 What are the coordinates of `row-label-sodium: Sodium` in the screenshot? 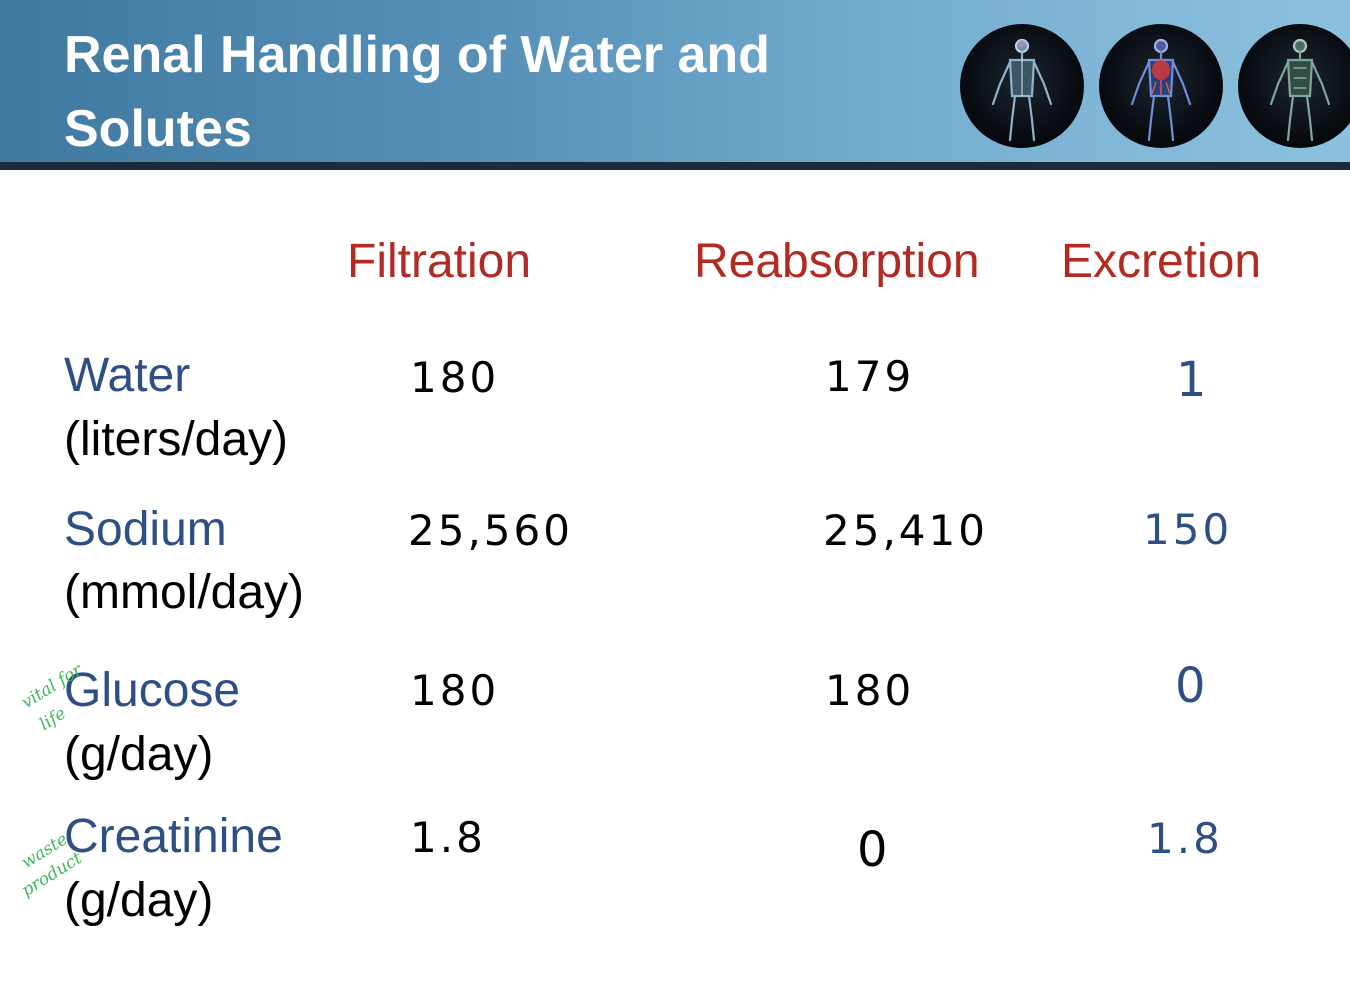 It's located at (145, 529).